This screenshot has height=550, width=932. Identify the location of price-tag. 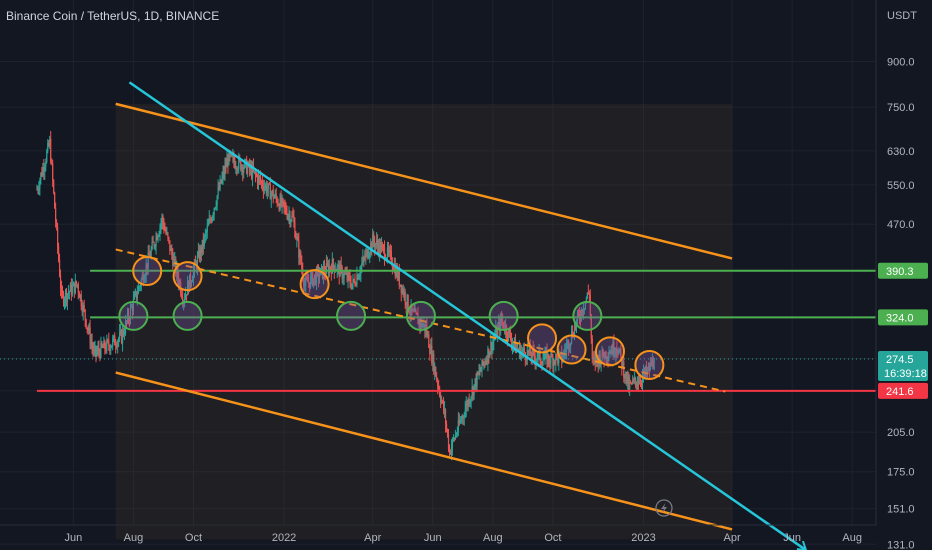
(903, 270).